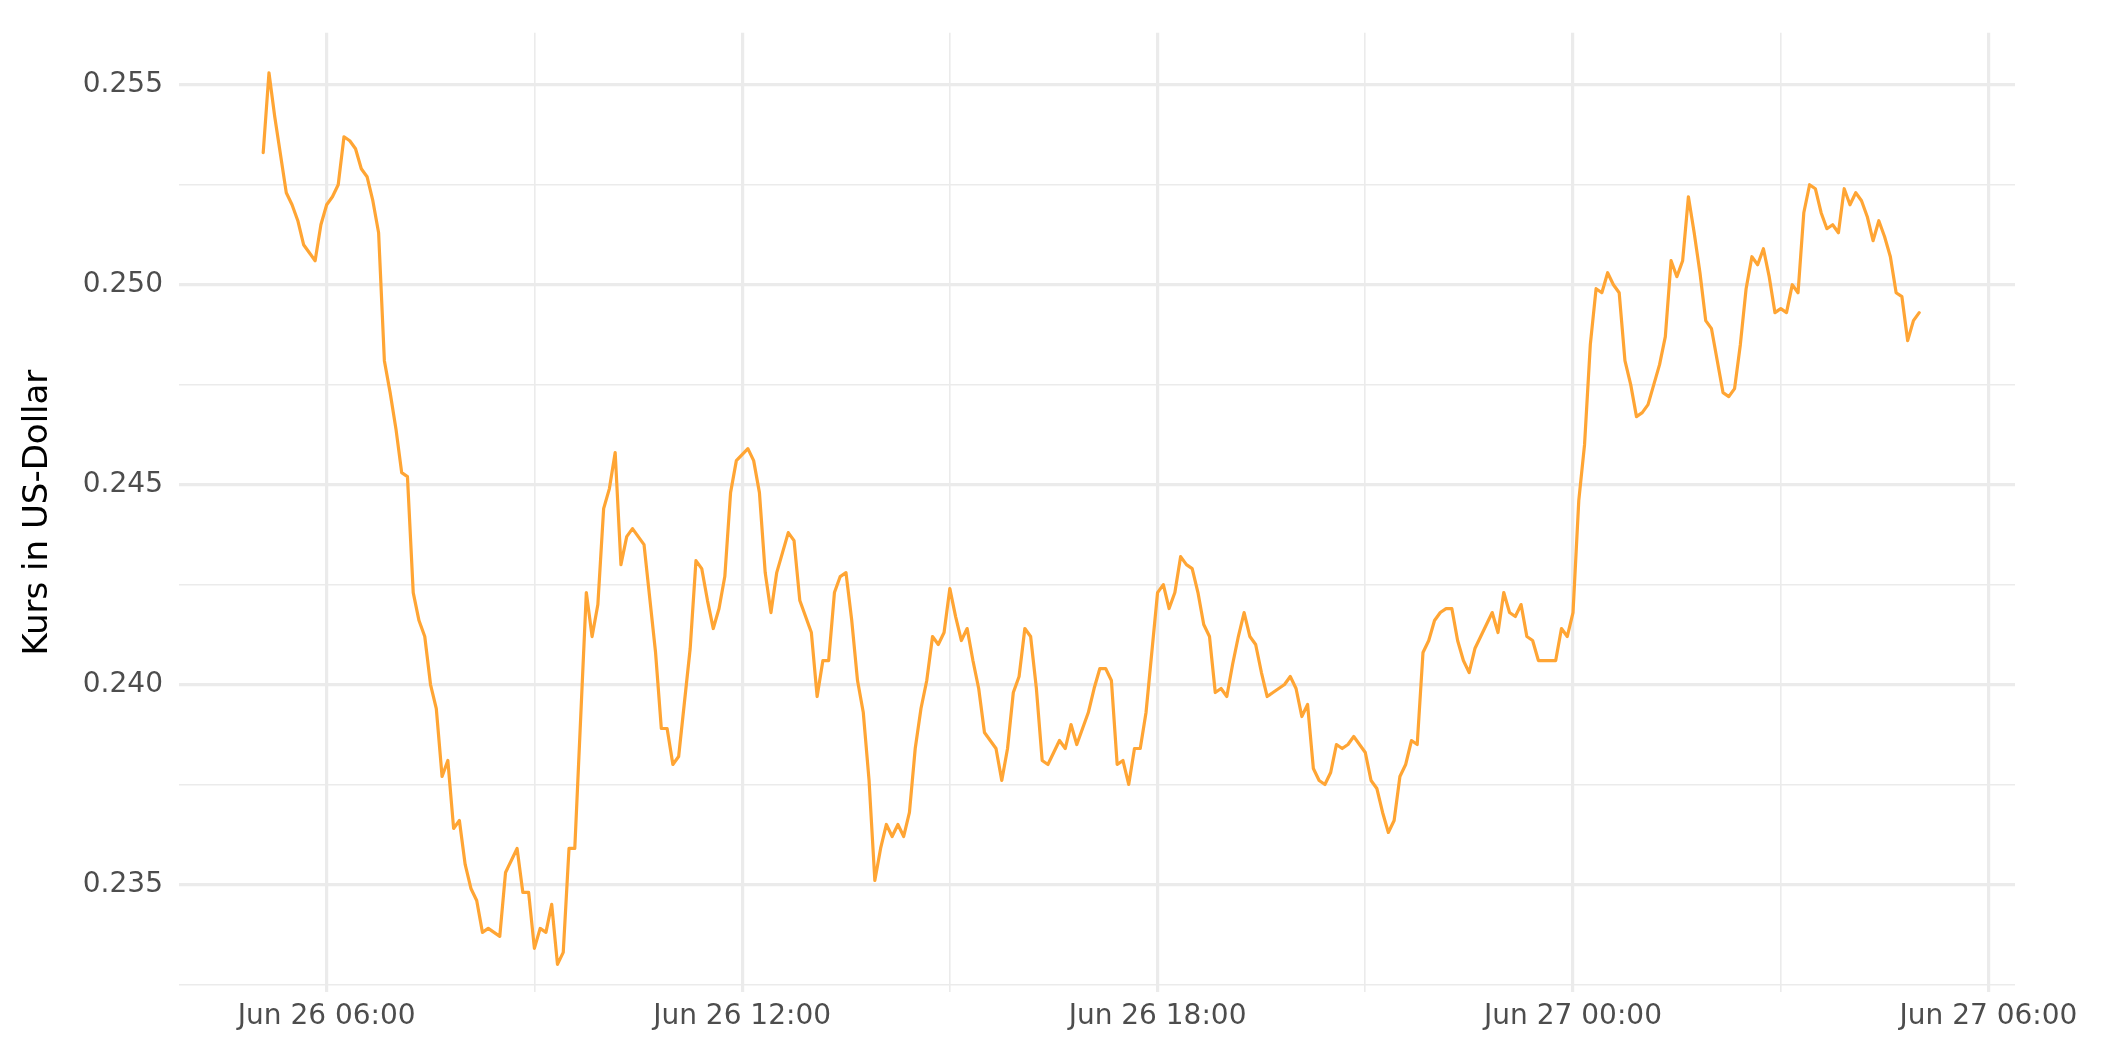  Describe the element at coordinates (122, 83) in the screenshot. I see `y-tick-label: 0.255` at that location.